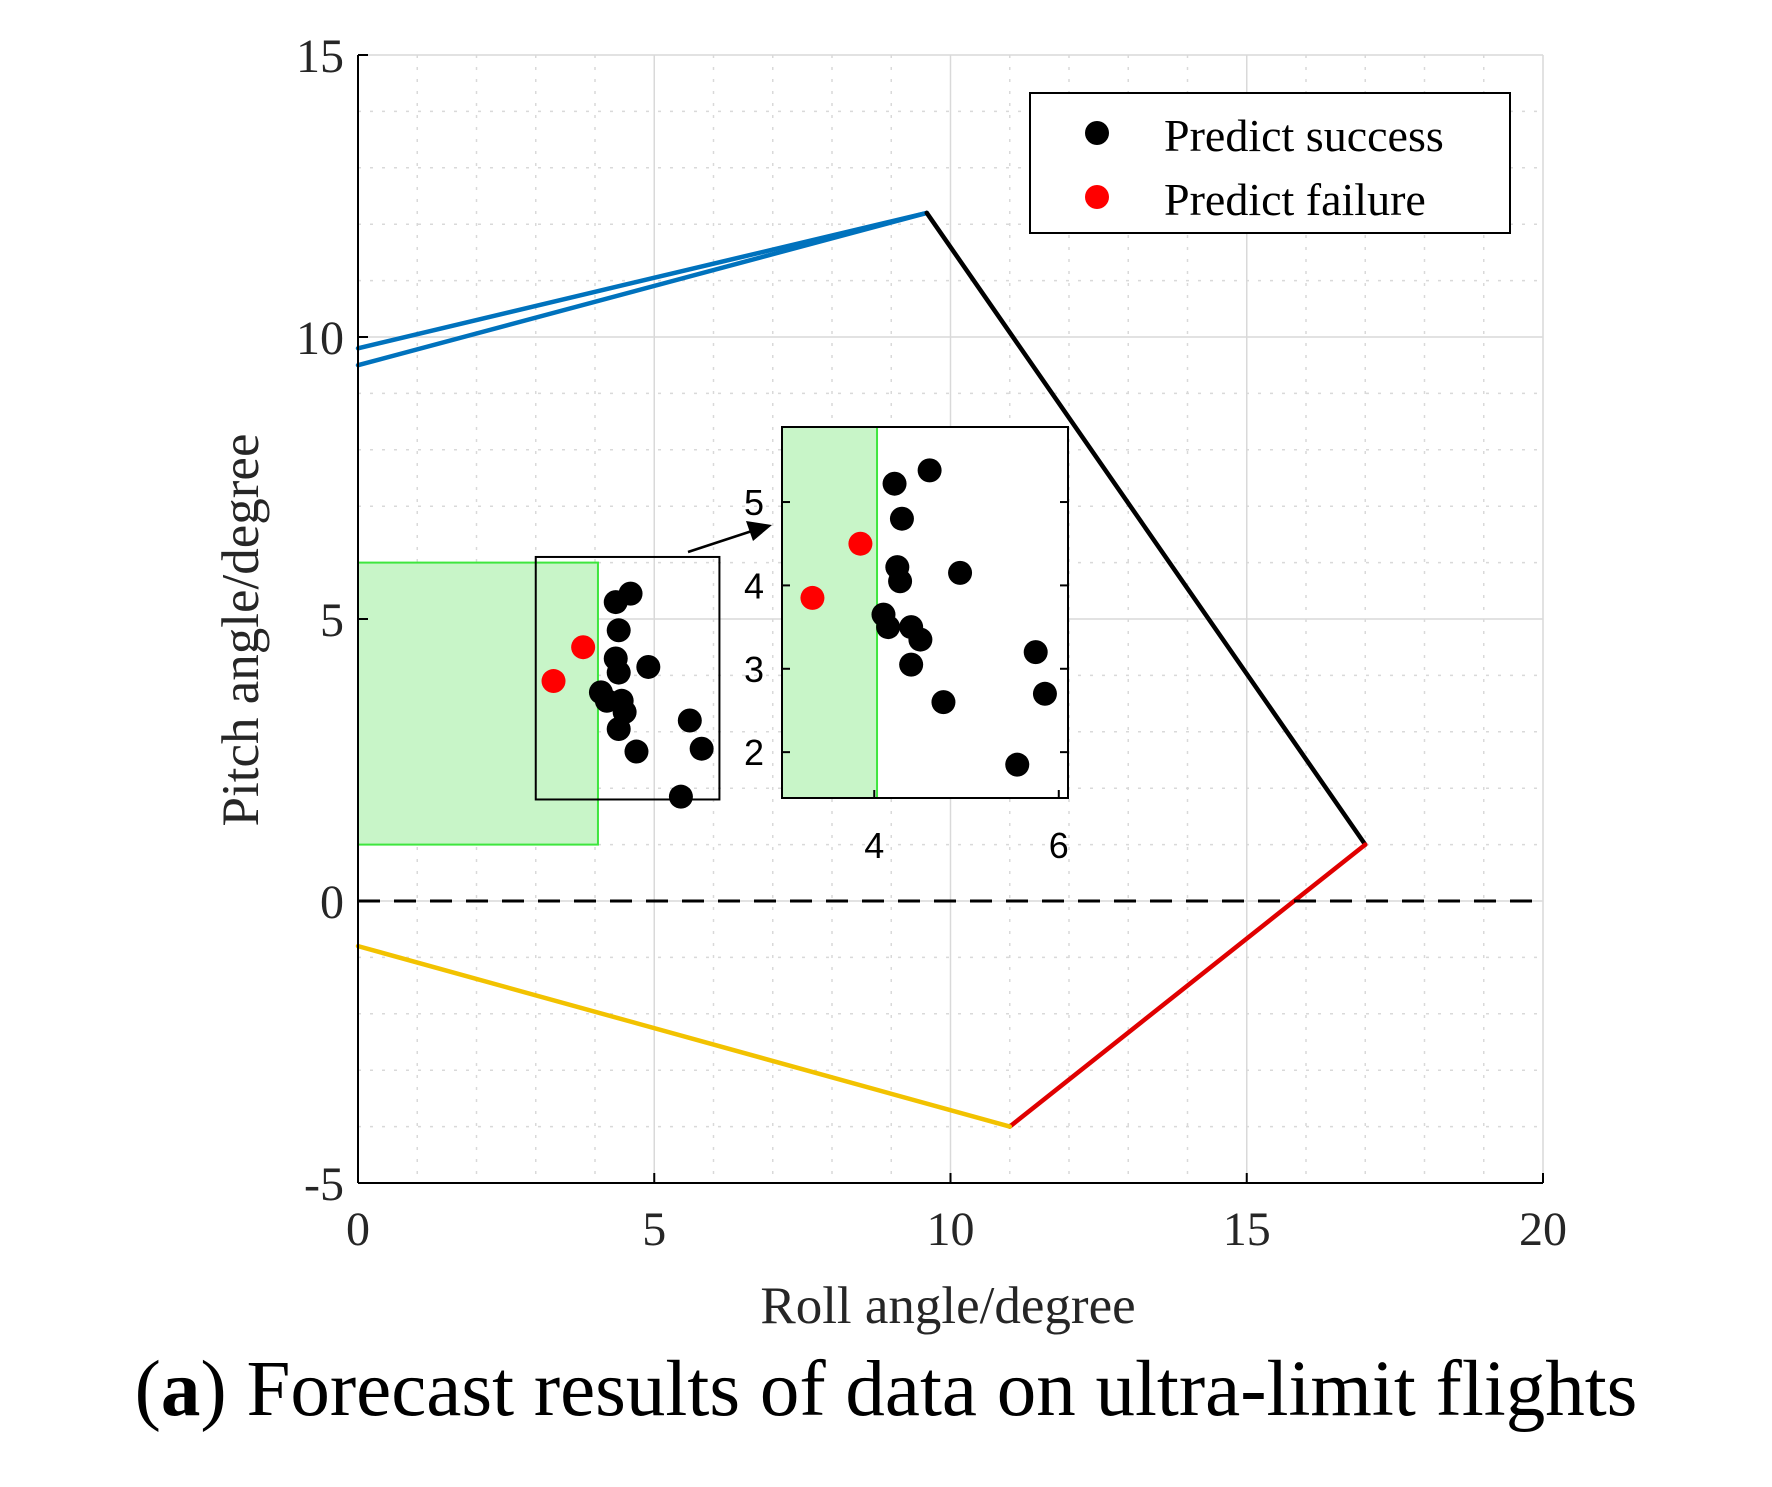 This screenshot has height=1487, width=1772. What do you see at coordinates (951, 1229) in the screenshot?
I see `x-tick-label: 10` at bounding box center [951, 1229].